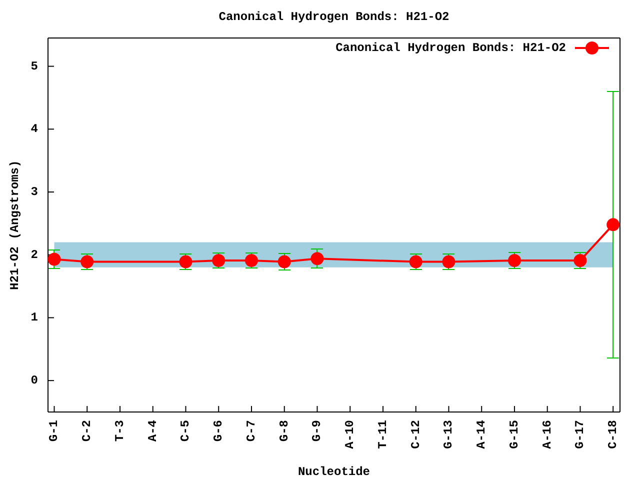 Image resolution: width=640 pixels, height=480 pixels. Describe the element at coordinates (580, 434) in the screenshot. I see `x-tick-label: G-17` at that location.